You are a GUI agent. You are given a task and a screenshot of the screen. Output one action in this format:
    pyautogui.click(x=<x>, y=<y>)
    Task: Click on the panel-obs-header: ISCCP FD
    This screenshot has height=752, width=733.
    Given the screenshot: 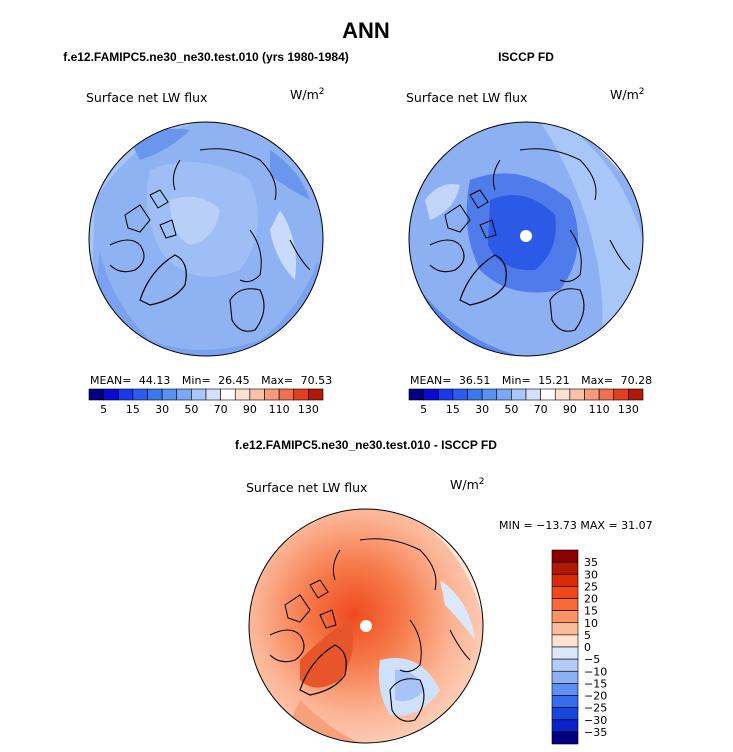 What is the action you would take?
    pyautogui.click(x=526, y=57)
    